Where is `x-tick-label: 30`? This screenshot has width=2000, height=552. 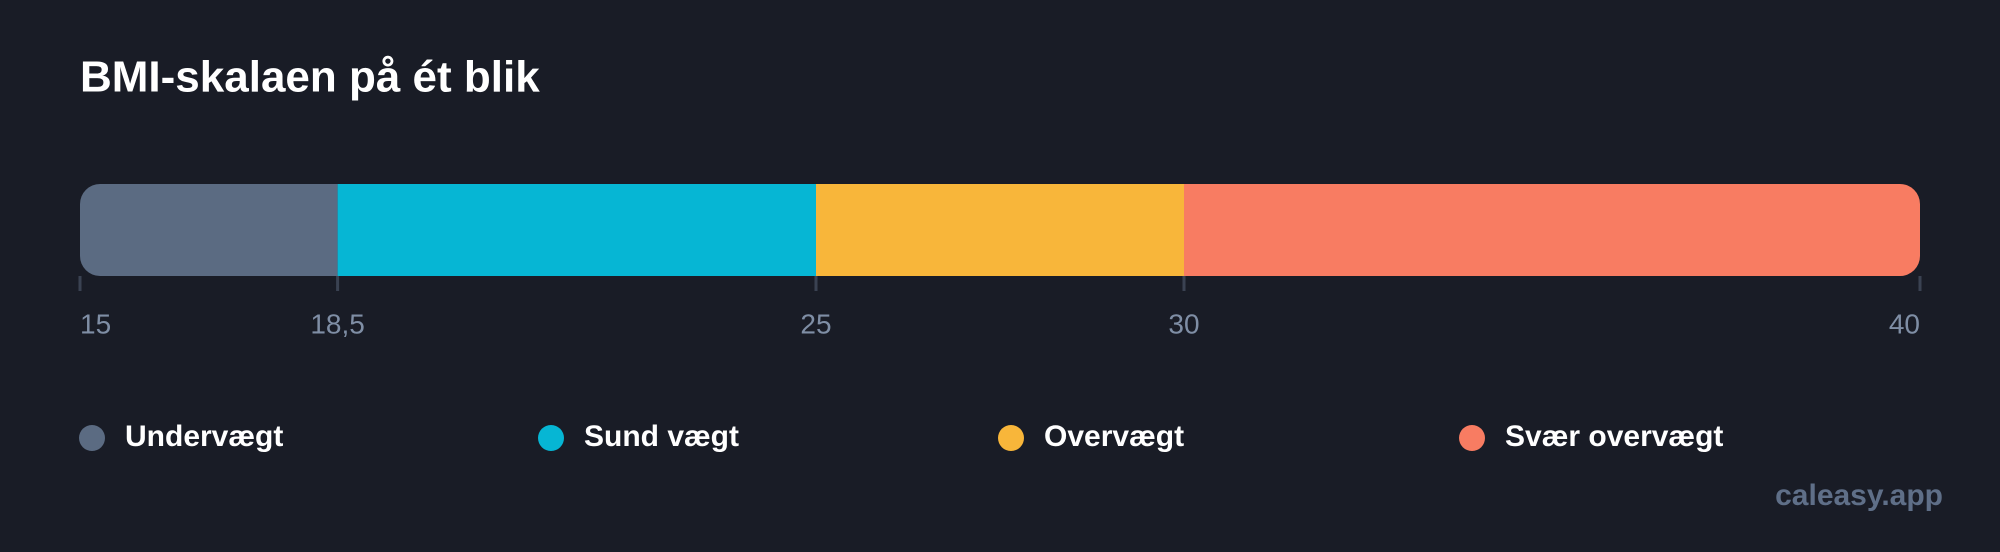
x-tick-label: 30 is located at coordinates (1183, 323).